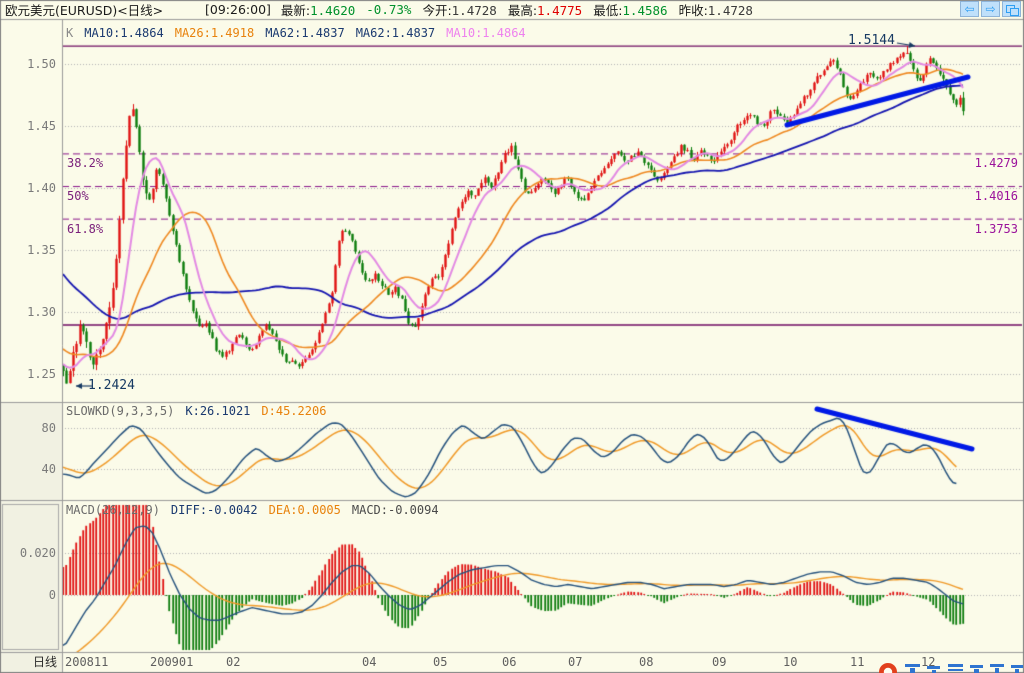 The width and height of the screenshot is (1024, 673). Describe the element at coordinates (78, 196) in the screenshot. I see `fib-percent-label: 50%` at that location.